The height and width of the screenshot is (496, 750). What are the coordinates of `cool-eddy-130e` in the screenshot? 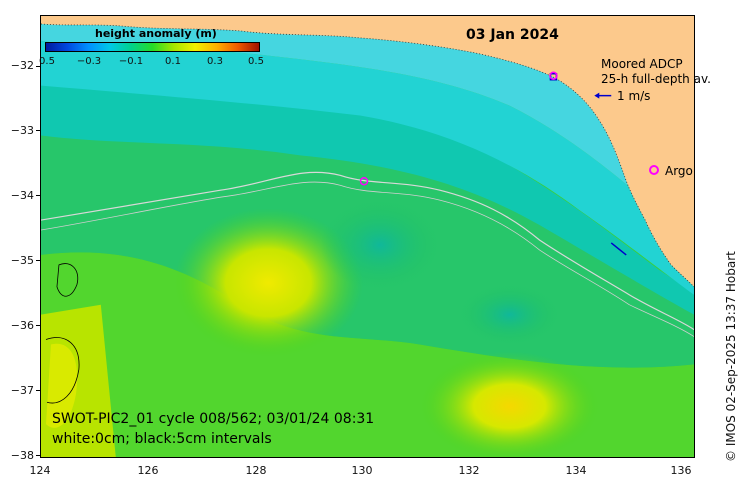 It's located at (380, 245).